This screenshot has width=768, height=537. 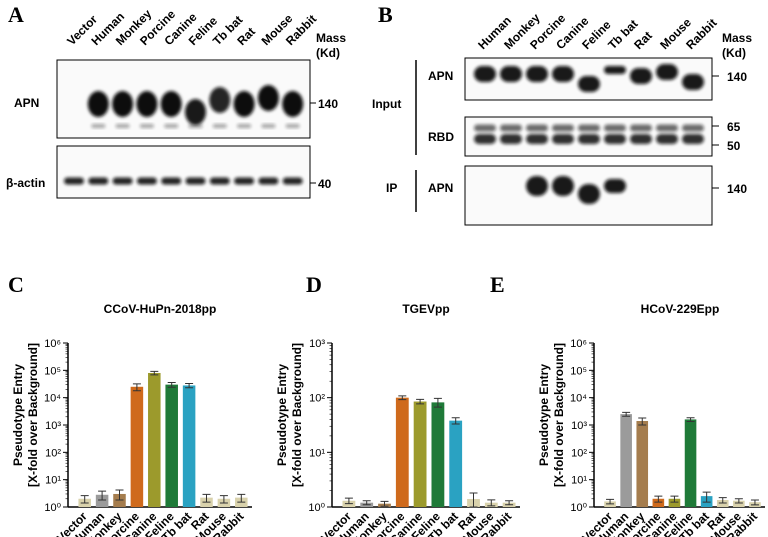 I want to click on row-label: APN, so click(x=440, y=76).